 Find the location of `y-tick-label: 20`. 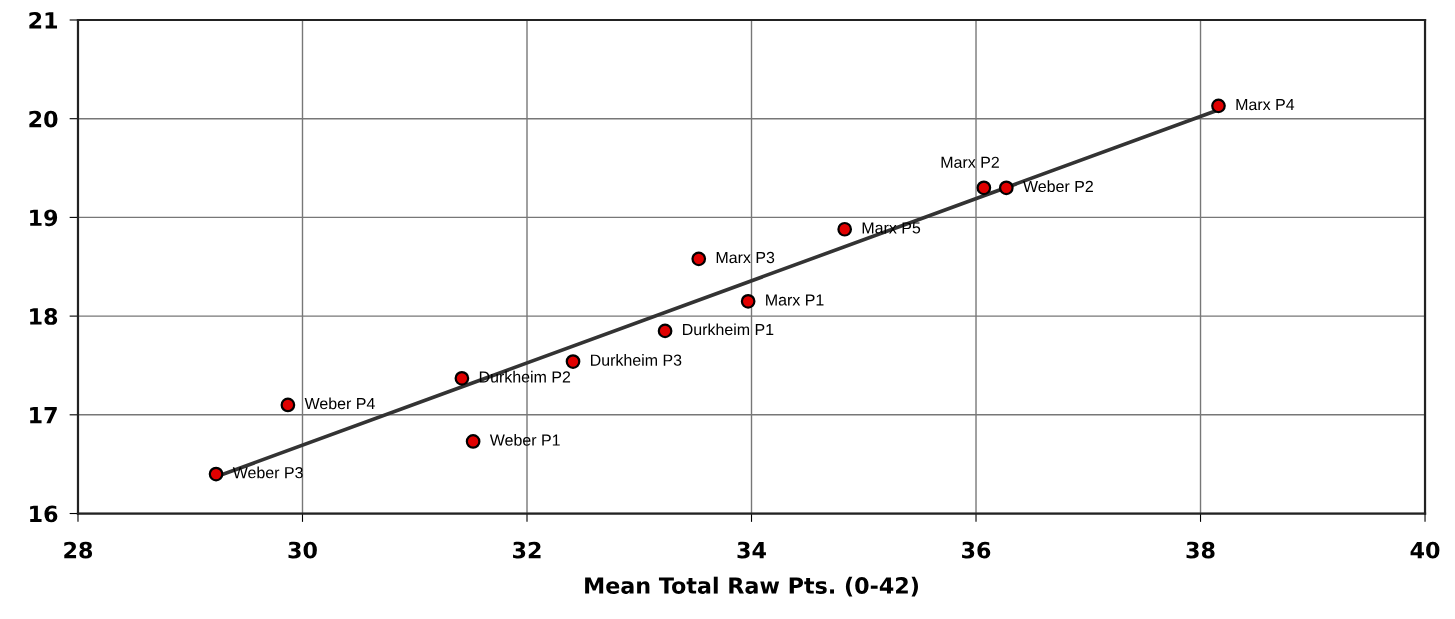

y-tick-label: 20 is located at coordinates (43, 119).